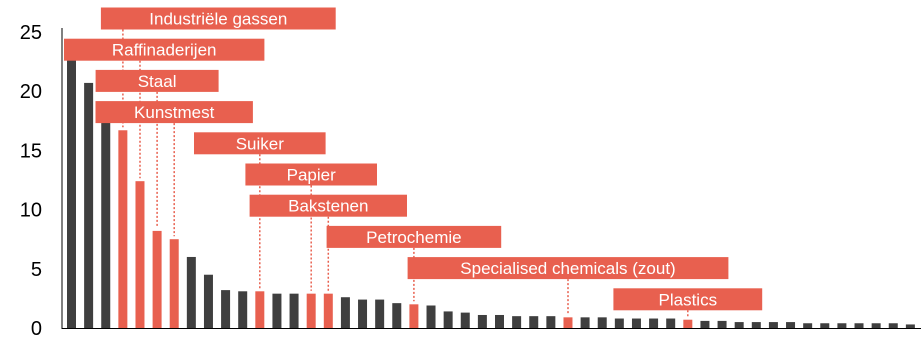 The image size is (922, 338). What do you see at coordinates (31, 211) in the screenshot?
I see `y-tick-label: 10` at bounding box center [31, 211].